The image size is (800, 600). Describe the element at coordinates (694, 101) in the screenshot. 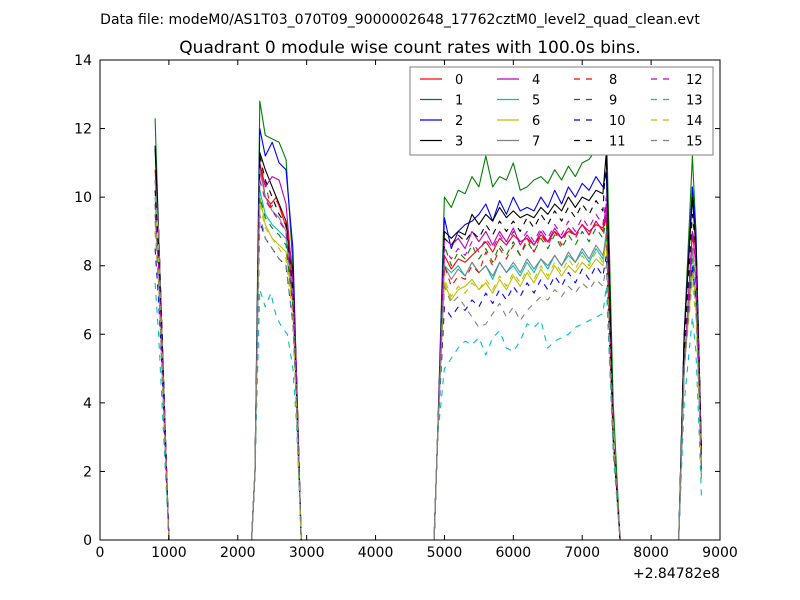

I see `legend-label-13: 13` at that location.